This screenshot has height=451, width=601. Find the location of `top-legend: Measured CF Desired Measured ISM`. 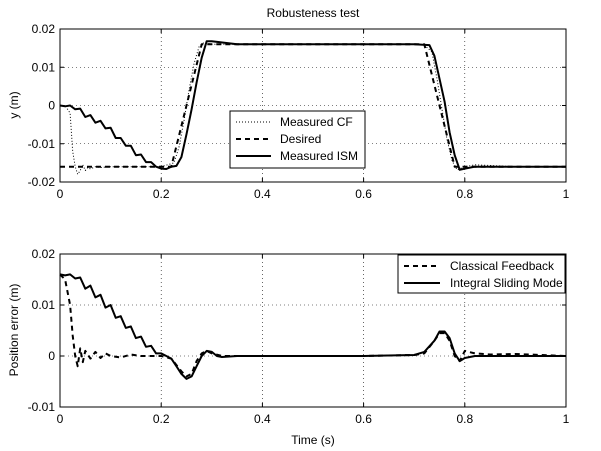

top-legend: Measured CF Desired Measured ISM is located at coordinates (297, 139).